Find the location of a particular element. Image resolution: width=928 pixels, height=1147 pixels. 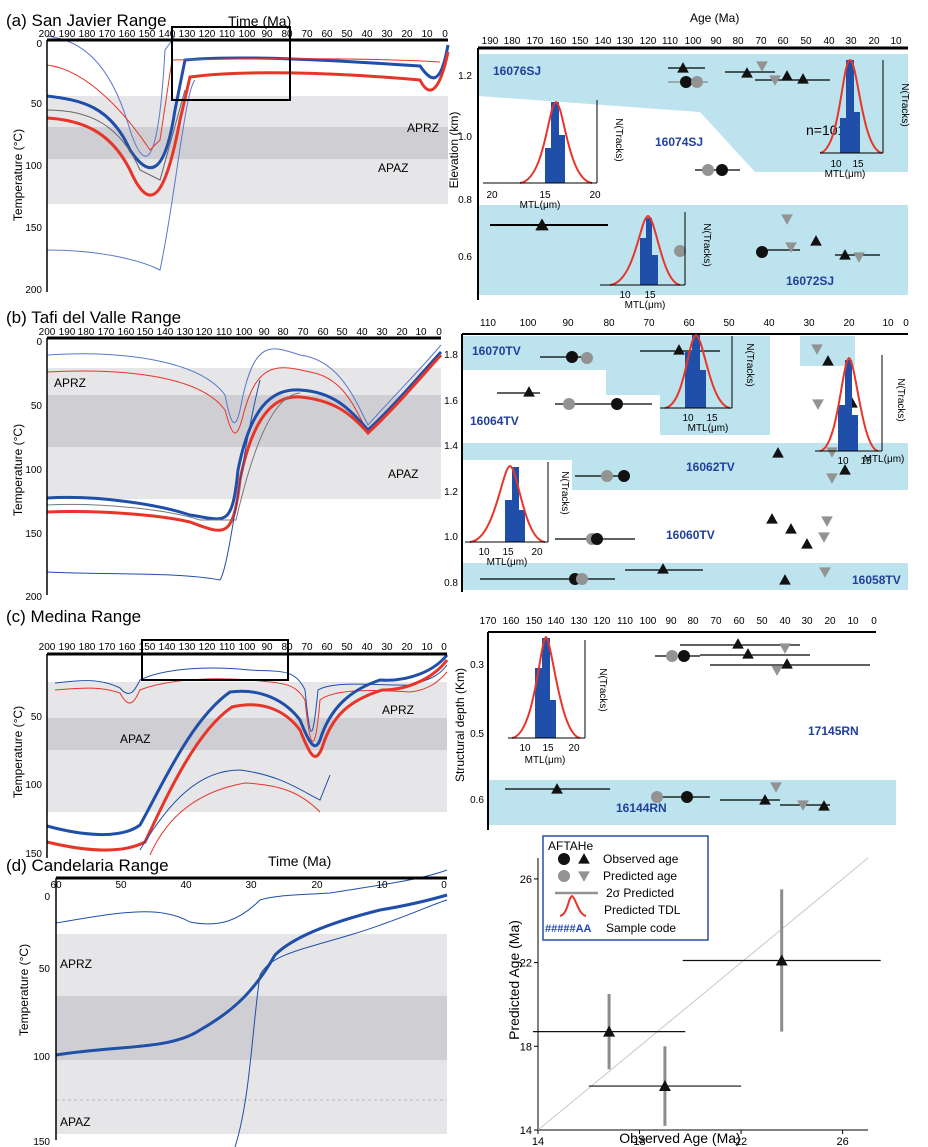

legend-sample-code-glyph: #####AA is located at coordinates (568, 929).